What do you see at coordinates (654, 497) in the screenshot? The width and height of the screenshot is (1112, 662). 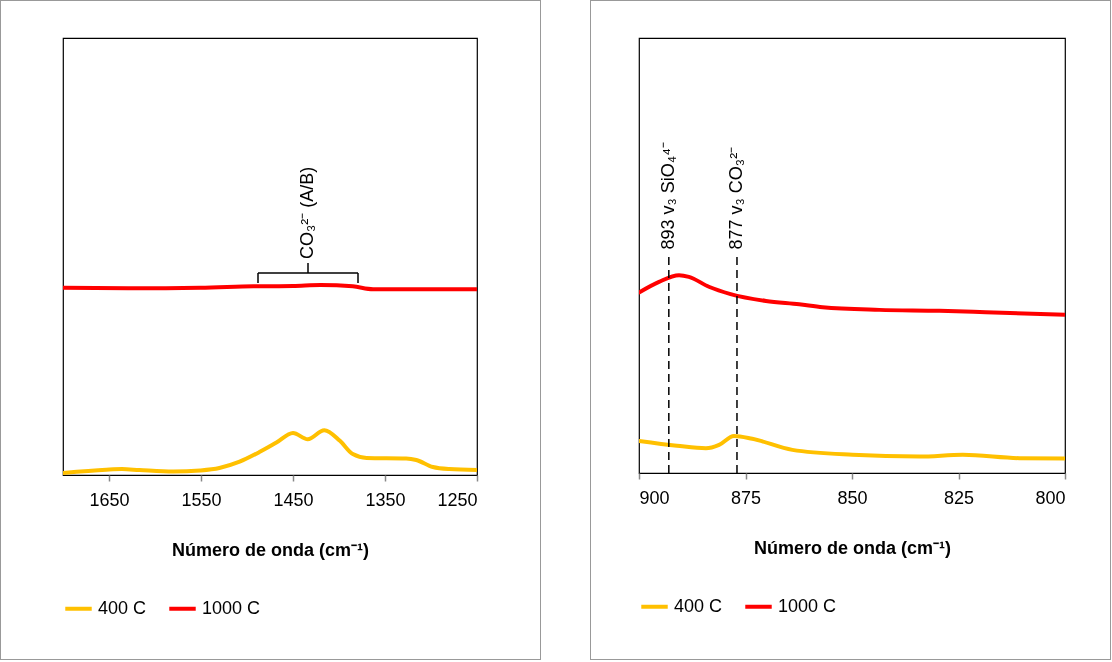 I see `x-tick-label: 900` at bounding box center [654, 497].